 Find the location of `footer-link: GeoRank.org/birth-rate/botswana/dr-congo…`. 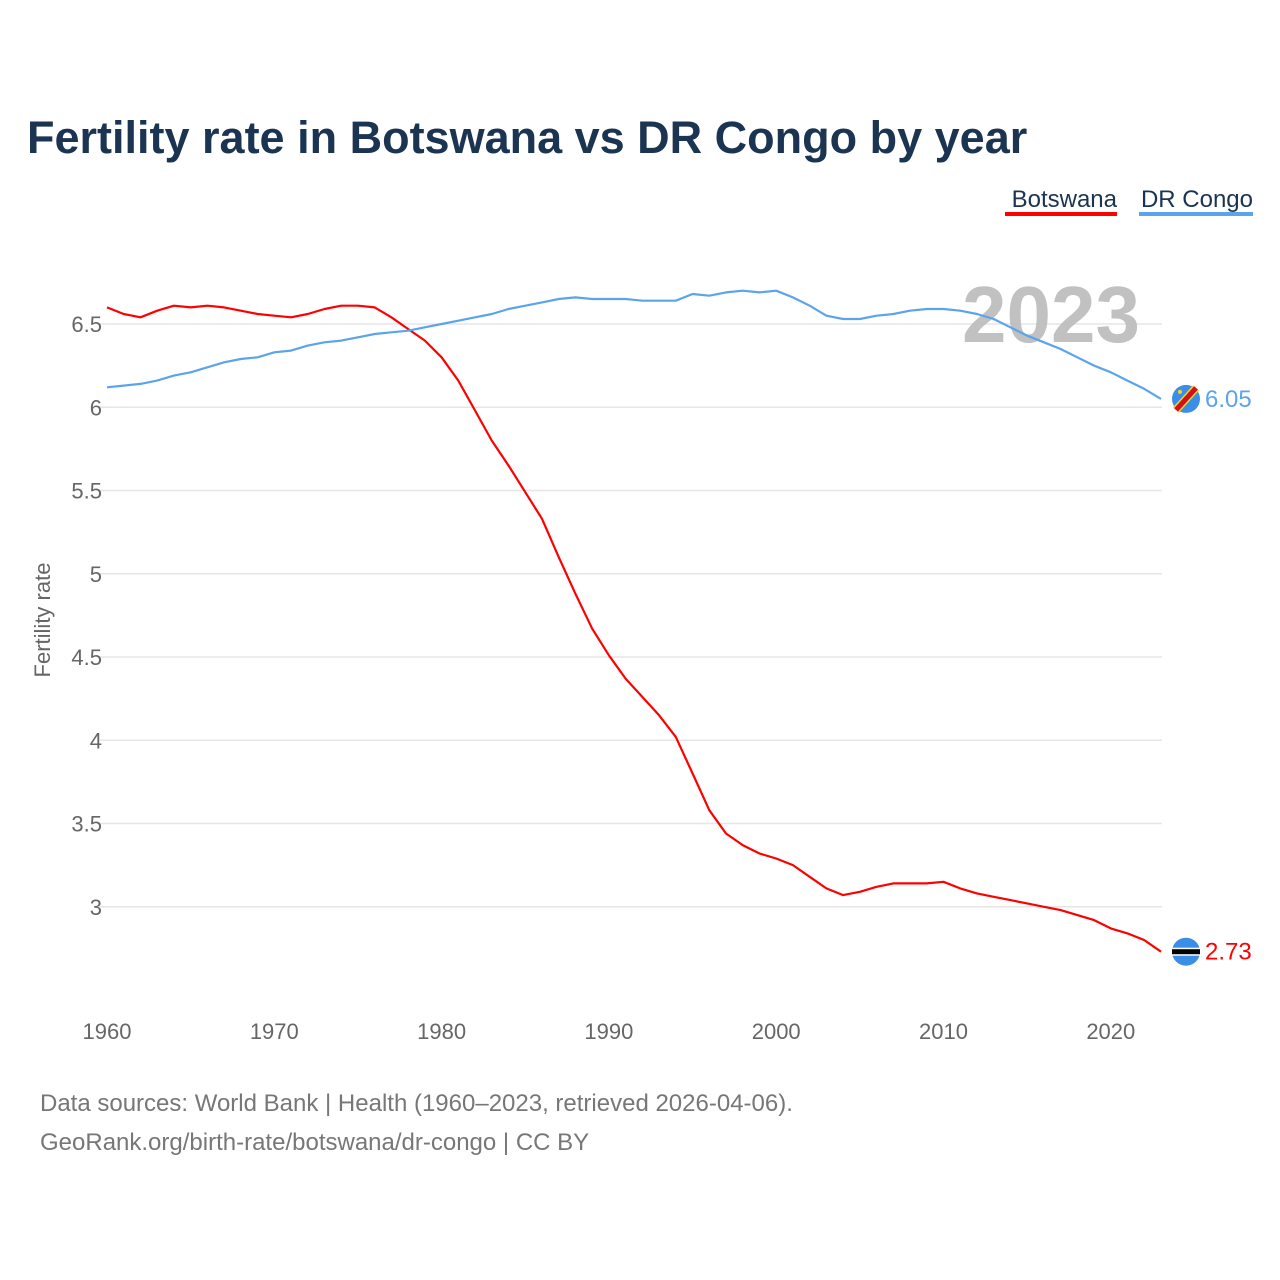

footer-link: GeoRank.org/birth-rate/botswana/dr-congo… is located at coordinates (314, 1142).